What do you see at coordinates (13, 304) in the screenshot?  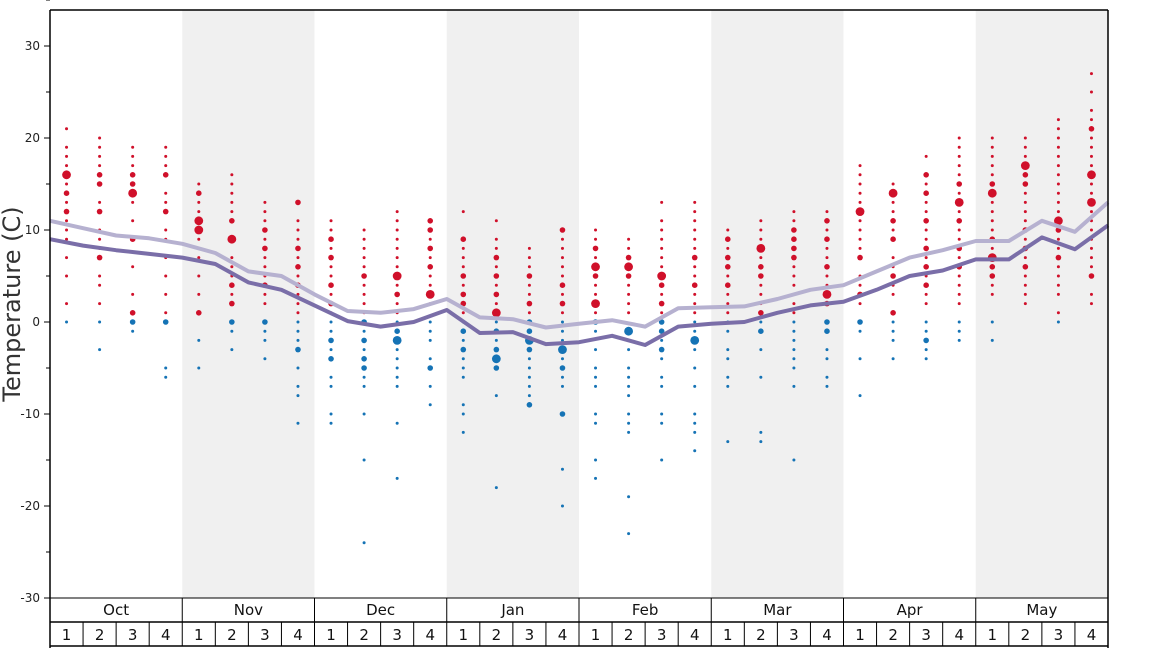 I see `y-axis-label: Temperature (C)` at bounding box center [13, 304].